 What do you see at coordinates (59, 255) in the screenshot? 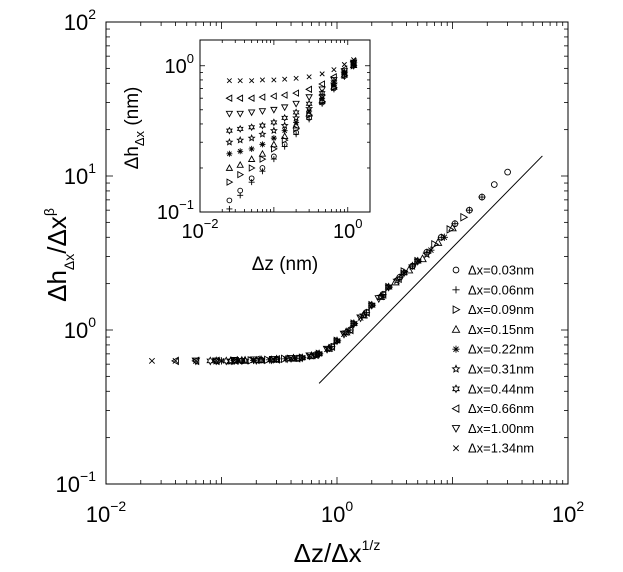
I see `main-y-label: ΔhΔx/Δxβ` at bounding box center [59, 255].